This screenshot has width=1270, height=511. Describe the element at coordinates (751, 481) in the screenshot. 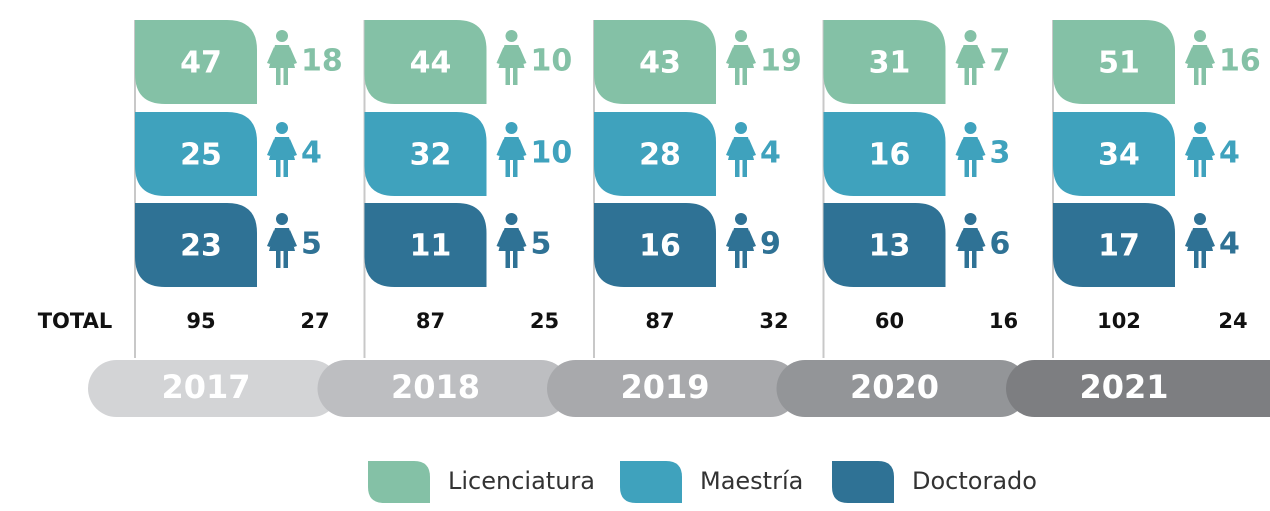

I see `legend-label: Maestría` at that location.